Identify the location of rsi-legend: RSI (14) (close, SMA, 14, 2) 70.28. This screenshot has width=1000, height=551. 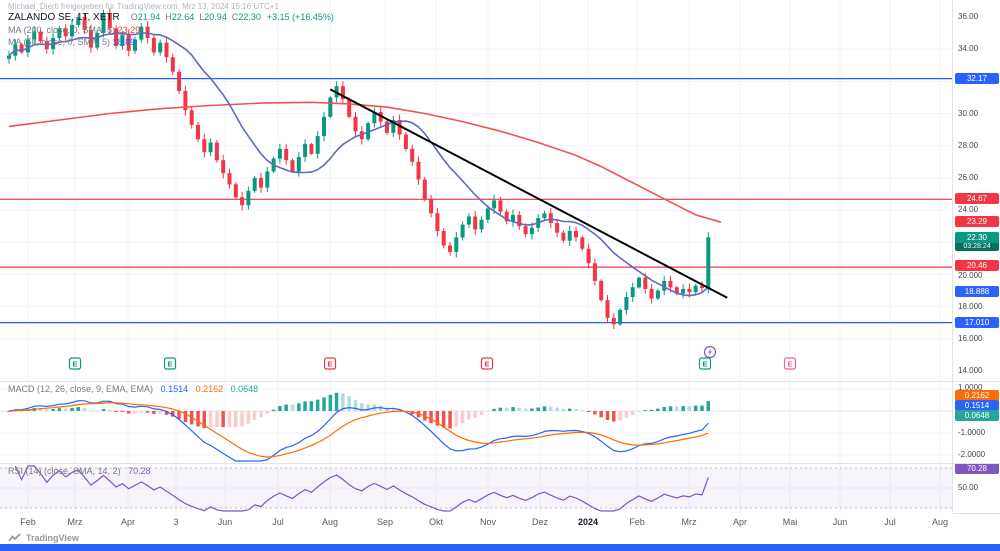
(79, 471).